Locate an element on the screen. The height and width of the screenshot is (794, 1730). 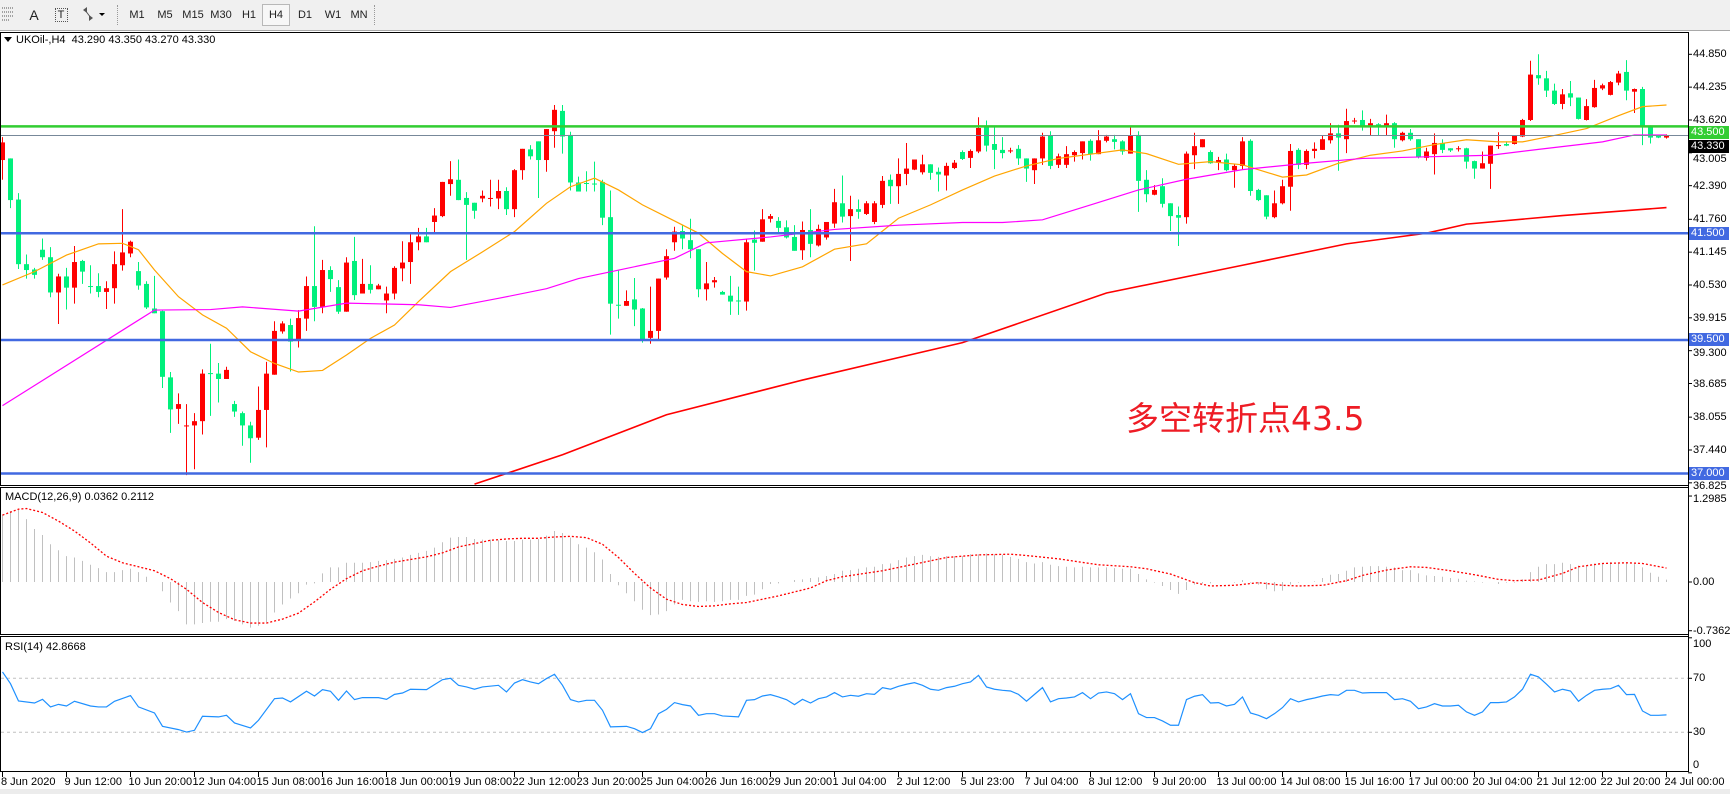
time-tick-label: 26 Jun 16:00 is located at coordinates (736, 782).